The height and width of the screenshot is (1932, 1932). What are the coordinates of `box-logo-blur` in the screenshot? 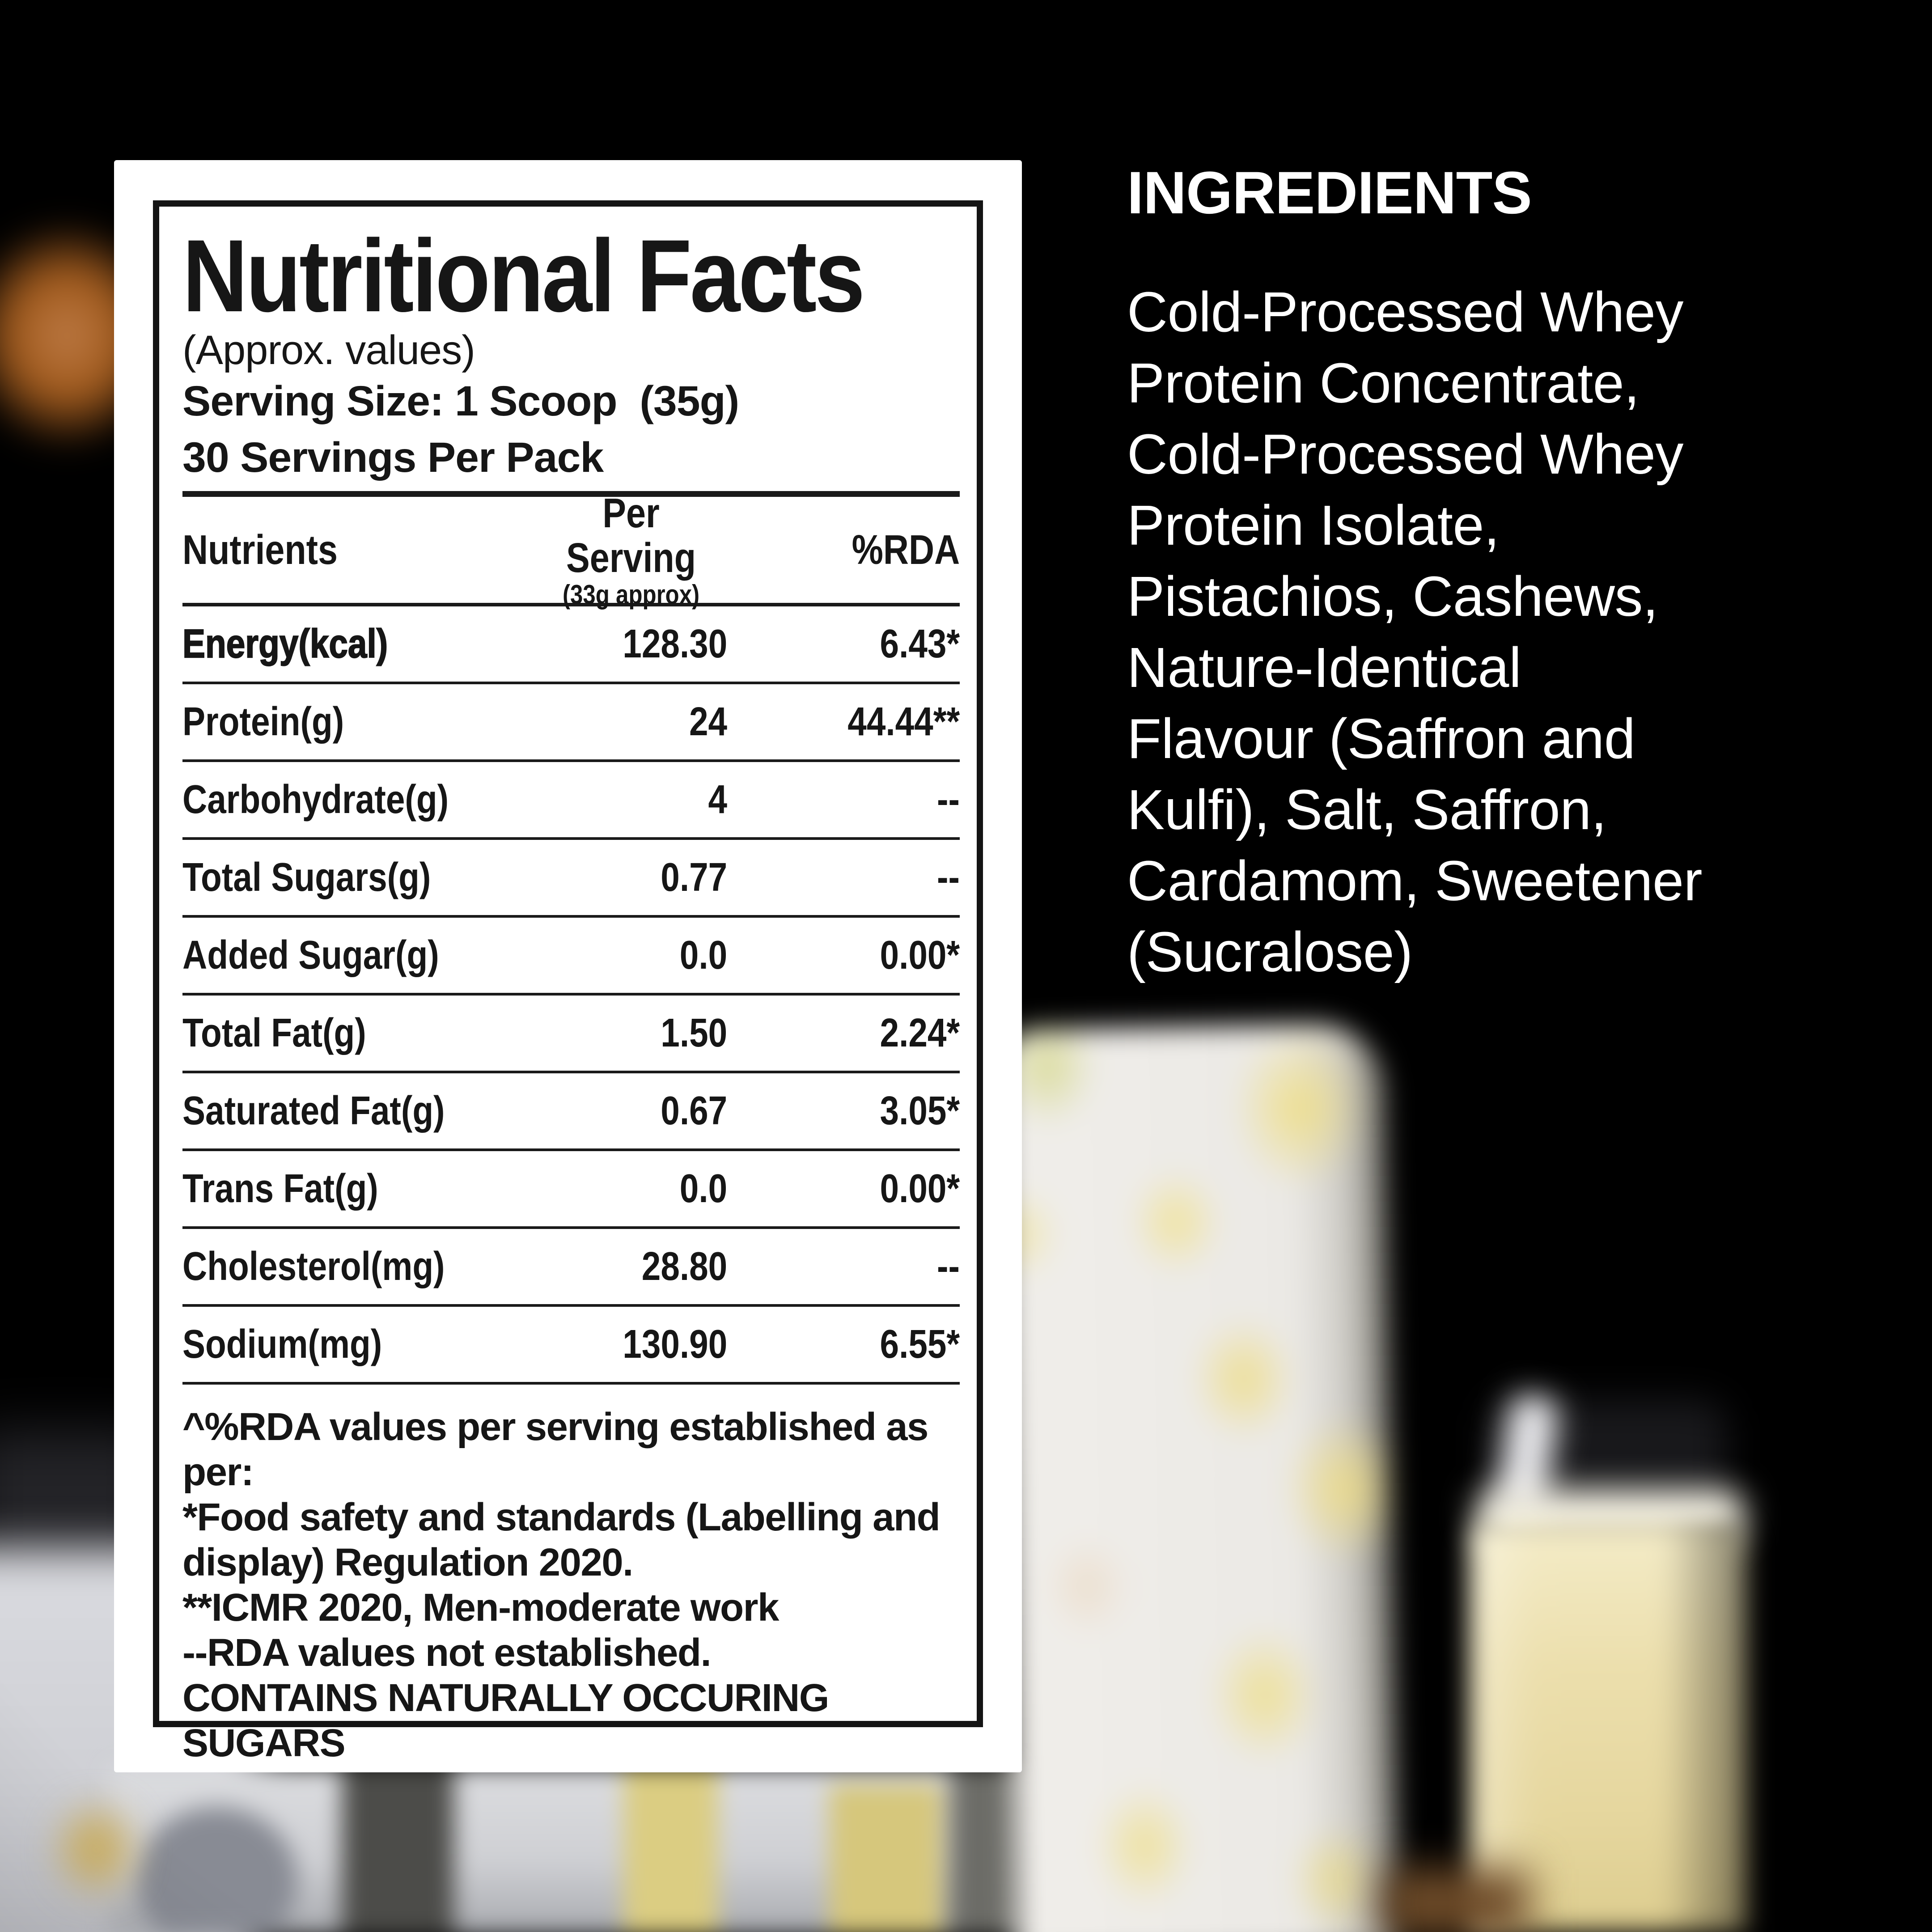 It's located at (96, 1849).